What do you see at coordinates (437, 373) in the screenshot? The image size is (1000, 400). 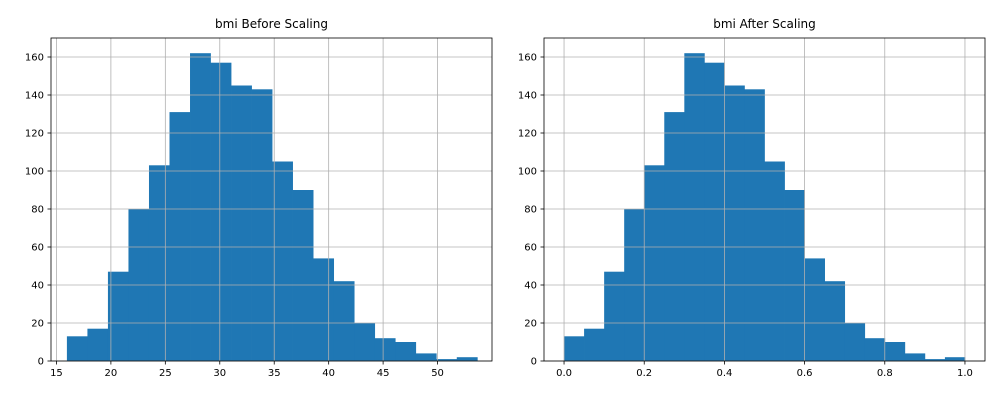 I see `x-tick-label: 50` at bounding box center [437, 373].